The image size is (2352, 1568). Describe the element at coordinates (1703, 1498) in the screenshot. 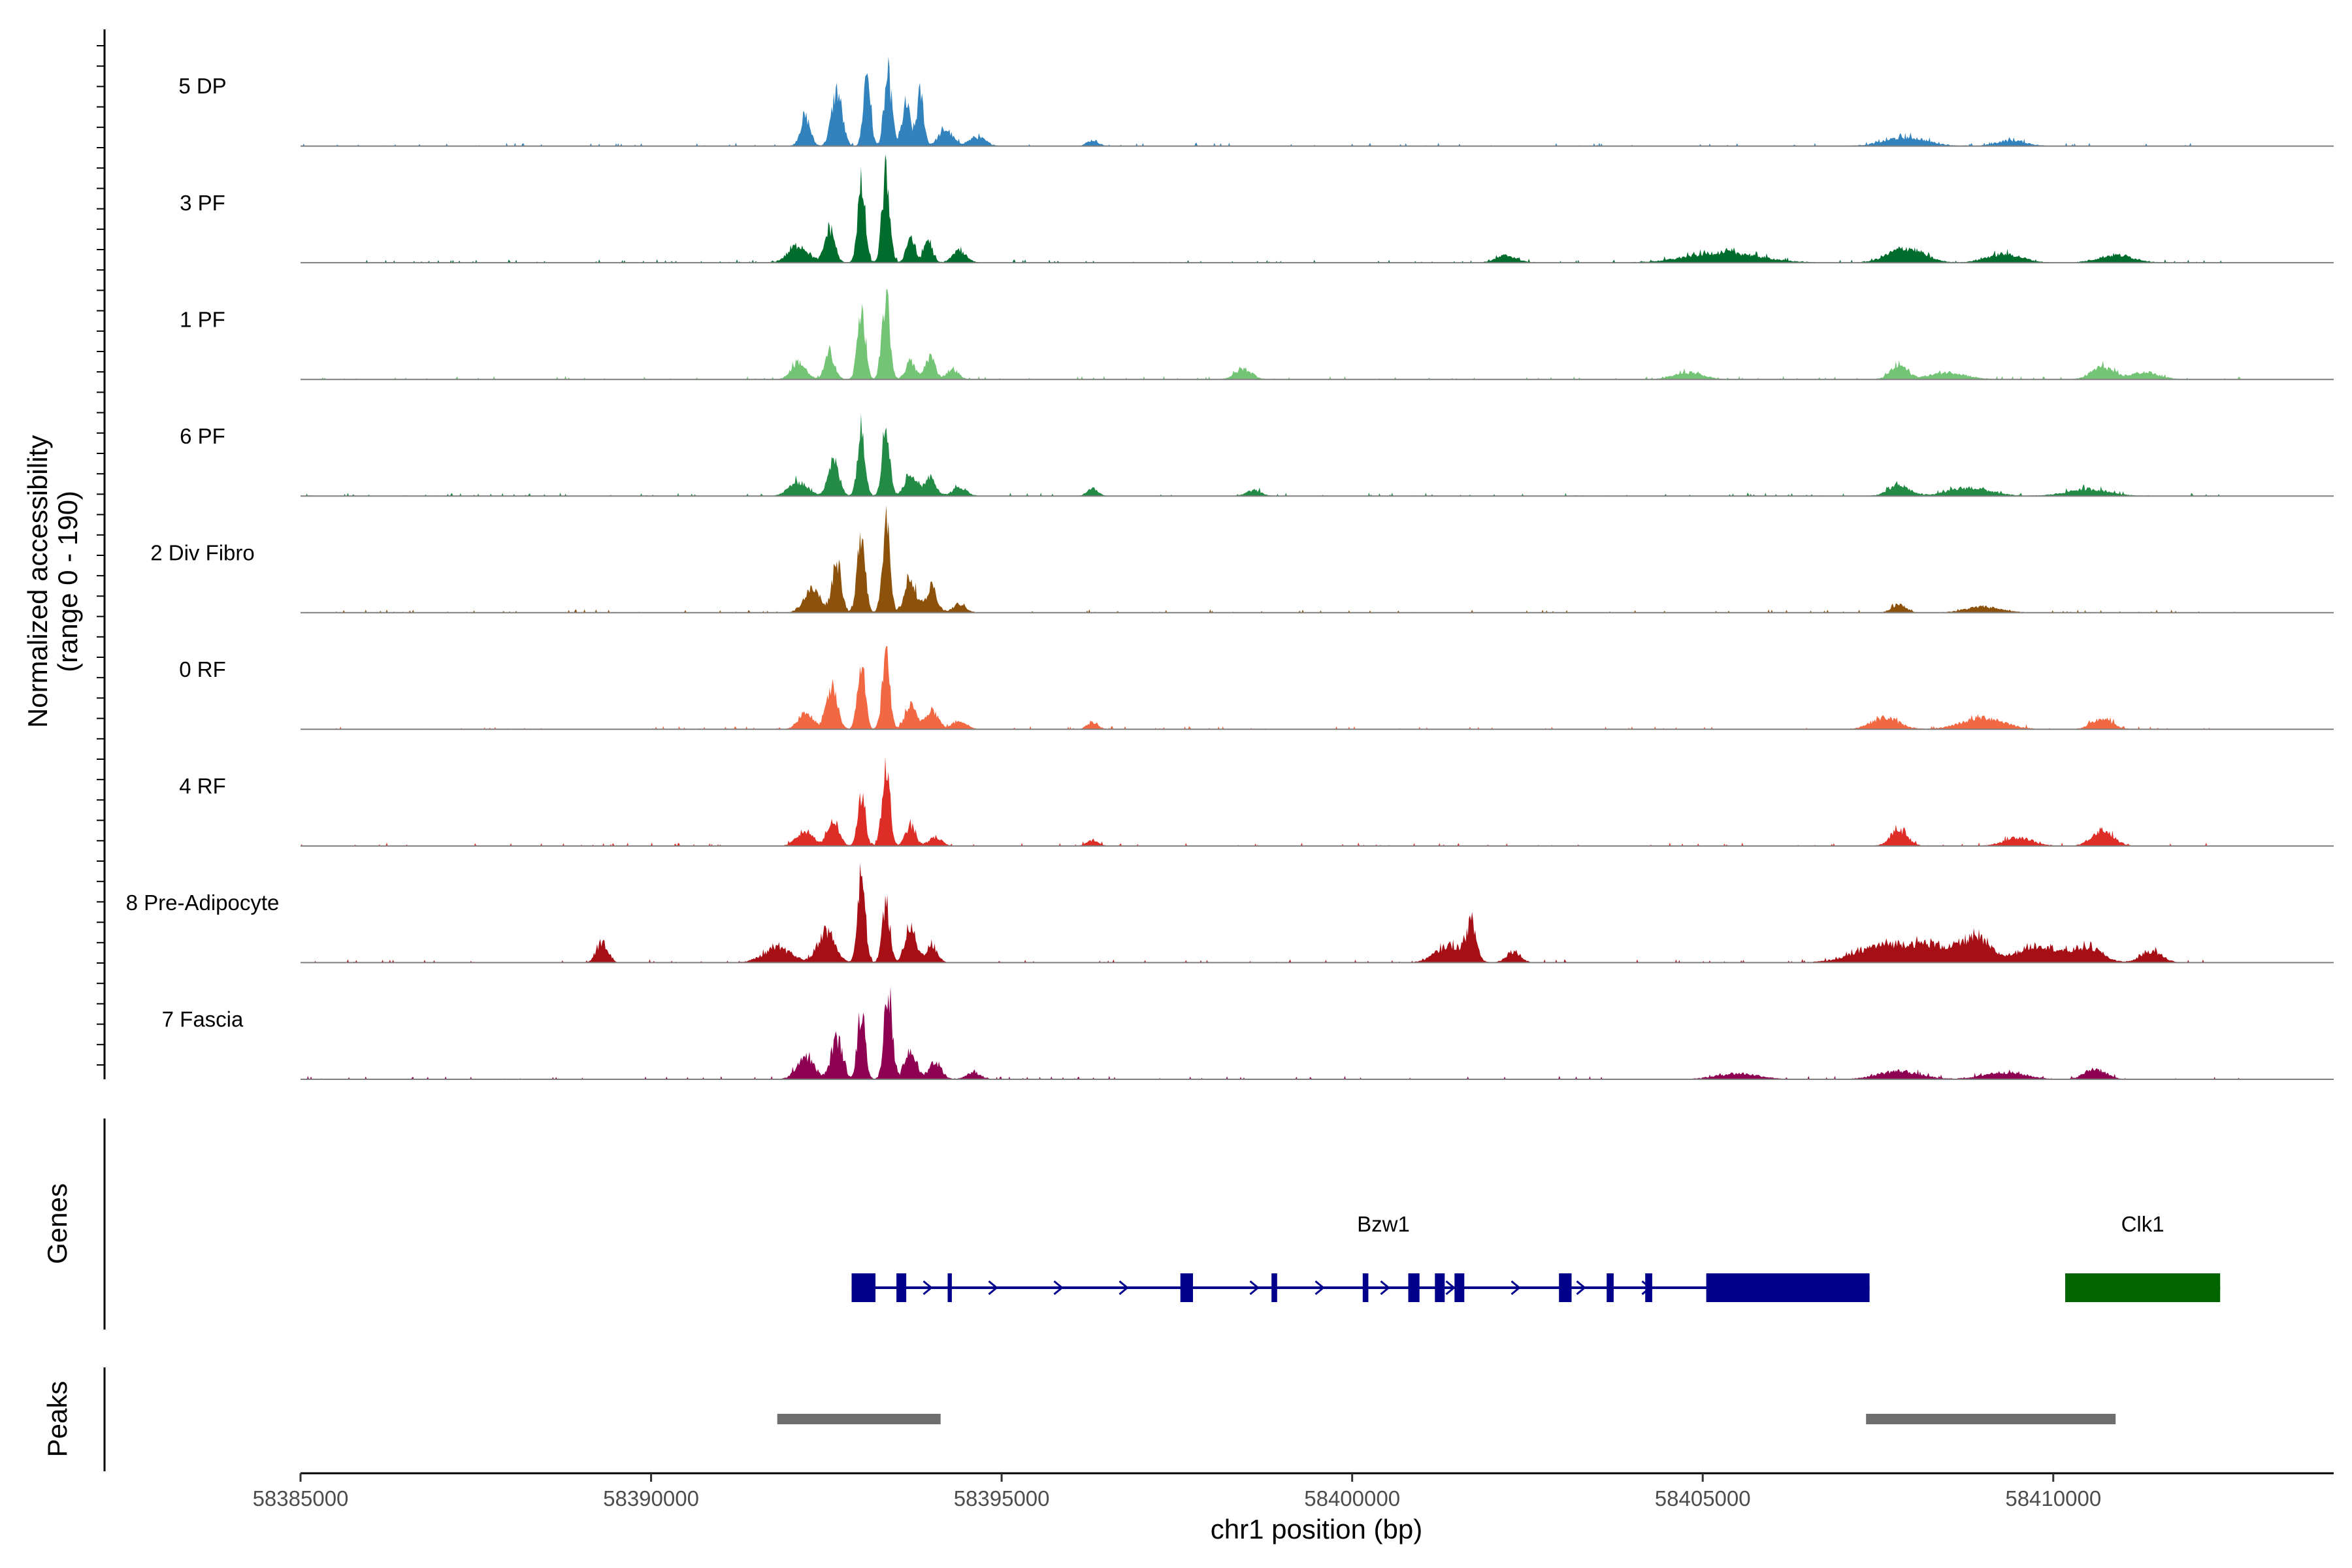

I see `x-tick-label: 58405000` at that location.